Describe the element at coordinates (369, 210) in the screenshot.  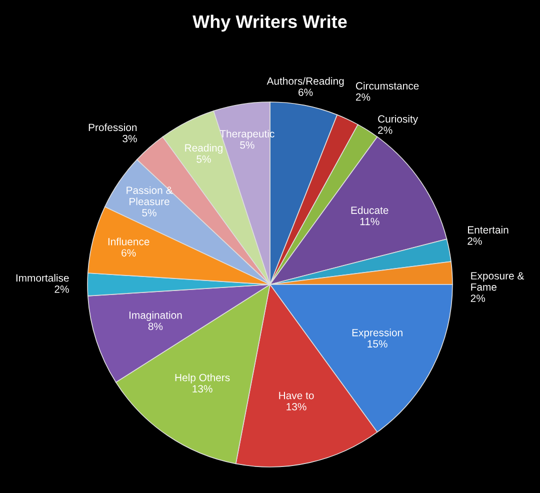
I see `slice-label: Educate` at that location.